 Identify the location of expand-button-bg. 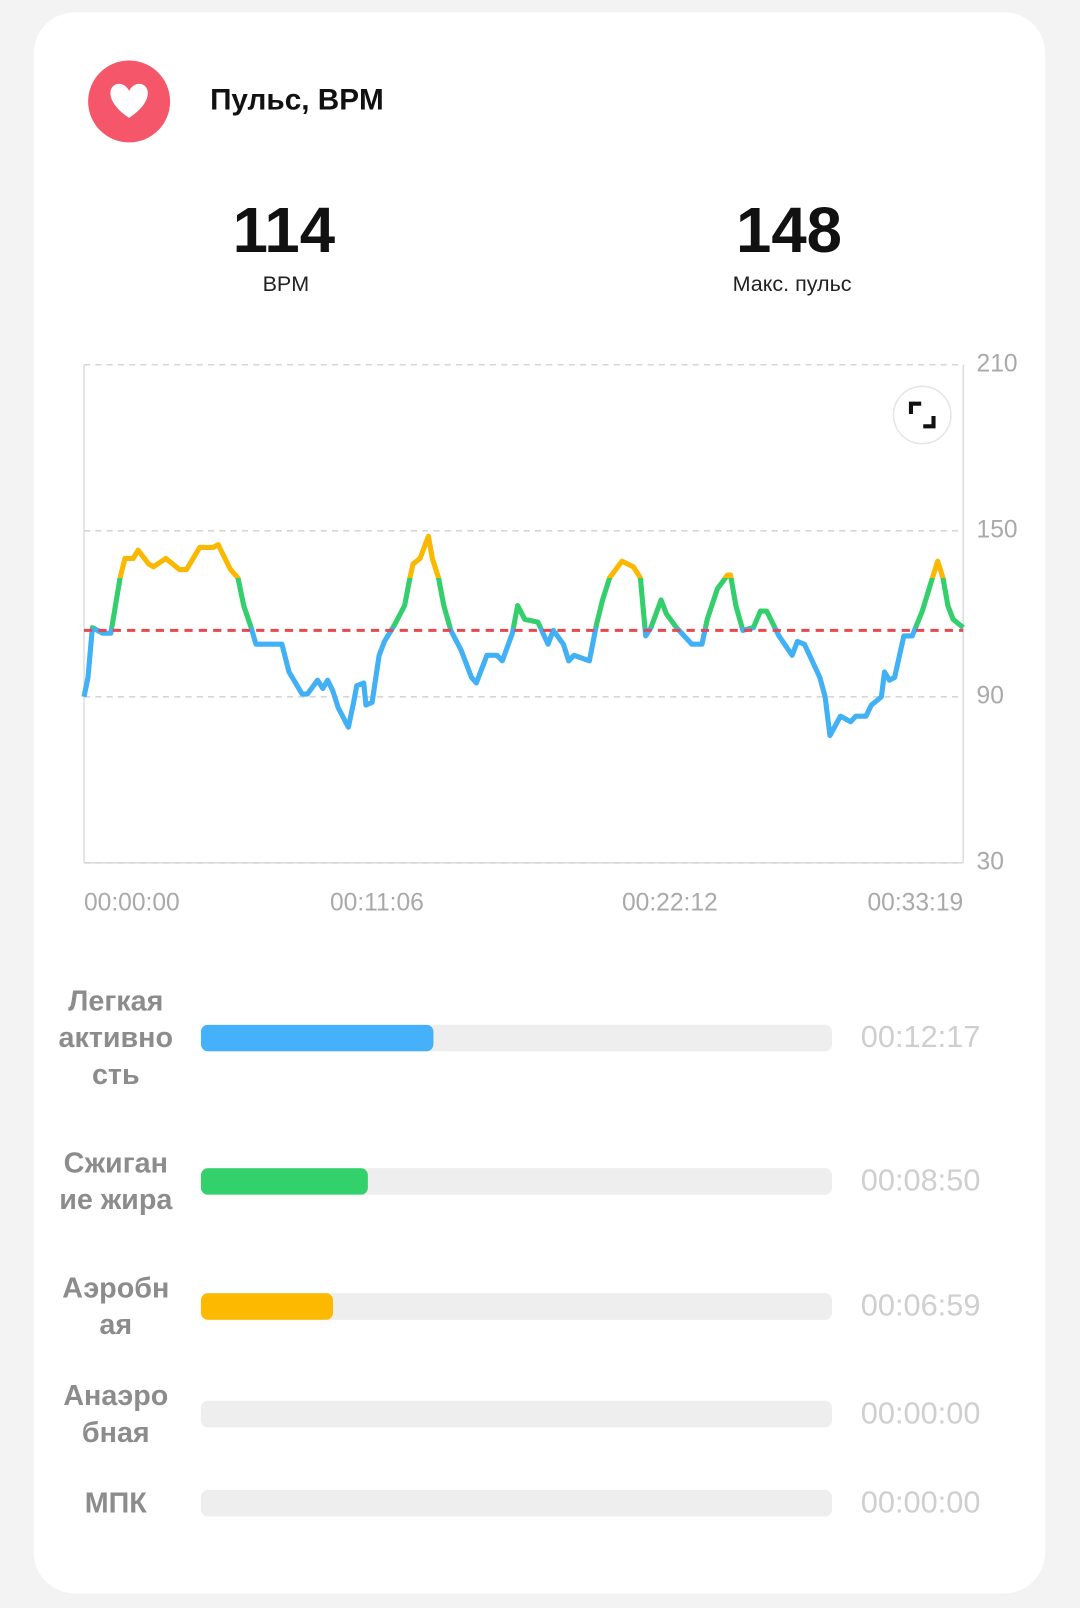
(922, 415).